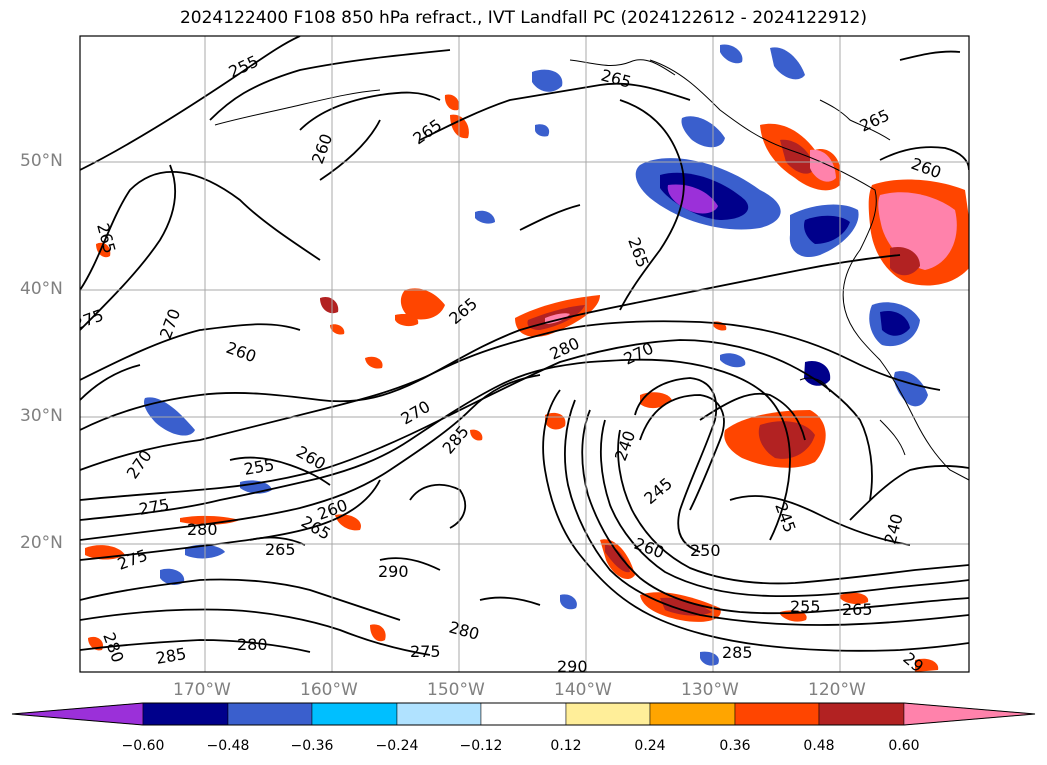  What do you see at coordinates (41, 161) in the screenshot?
I see `lat-label-50n: 50°N` at bounding box center [41, 161].